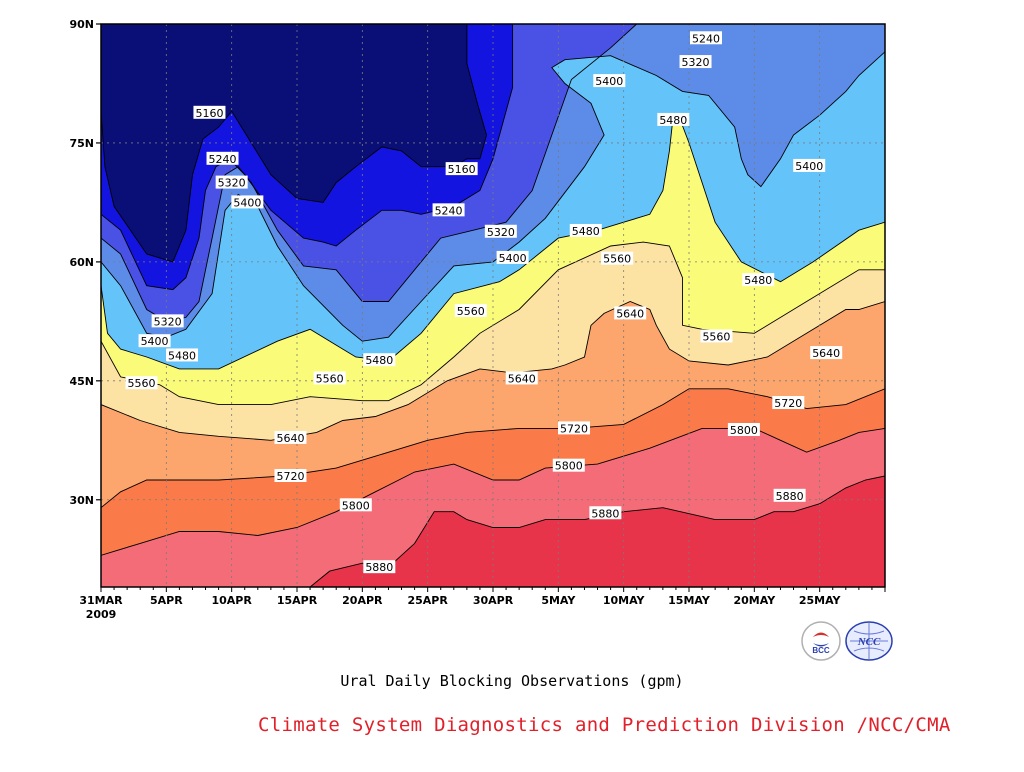 This screenshot has width=1024, height=772. Describe the element at coordinates (427, 600) in the screenshot. I see `x-tick-label: 25APR` at that location.